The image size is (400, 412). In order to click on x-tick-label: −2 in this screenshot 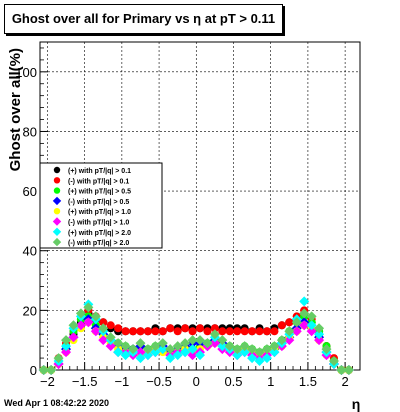, I will do `click(47, 381)`.